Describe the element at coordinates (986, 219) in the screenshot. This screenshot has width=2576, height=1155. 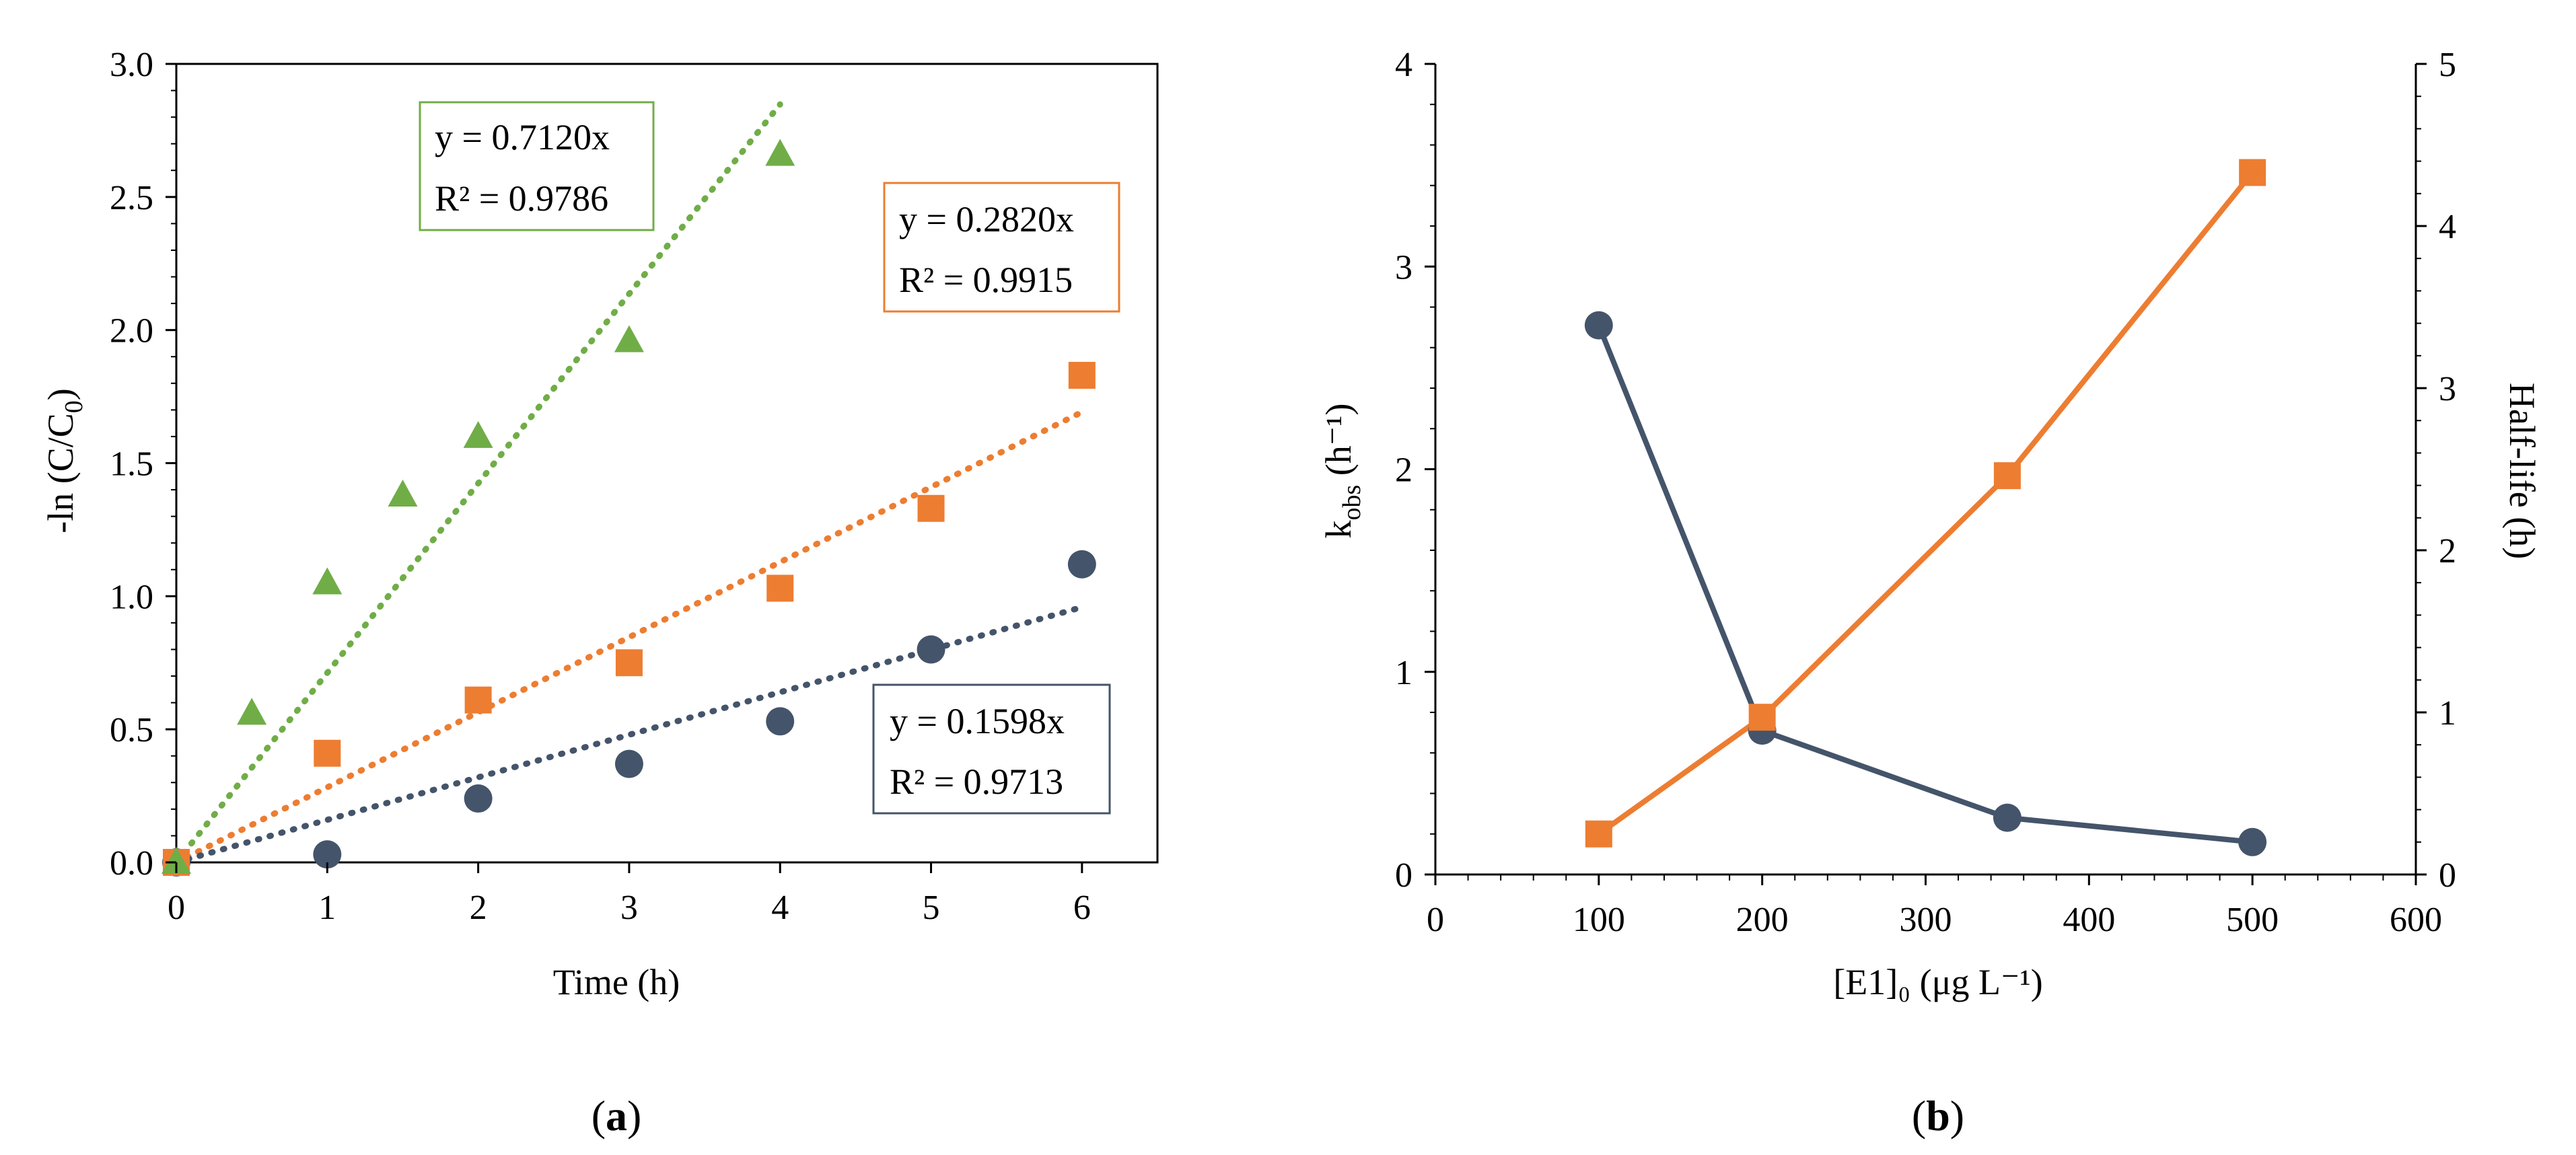
I see `orange-equation: y = 0.2820x` at that location.